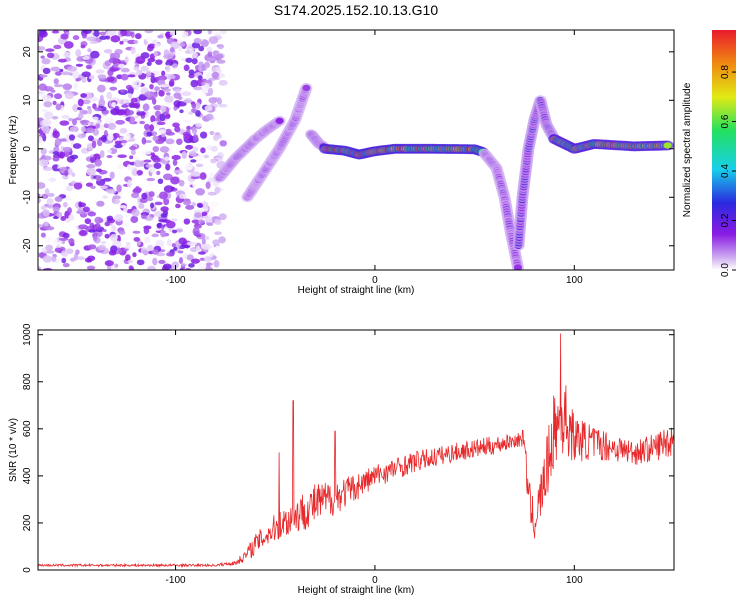 Image resolution: width=750 pixels, height=605 pixels. I want to click on spectrogram-y-tick-label: -20, so click(27, 245).